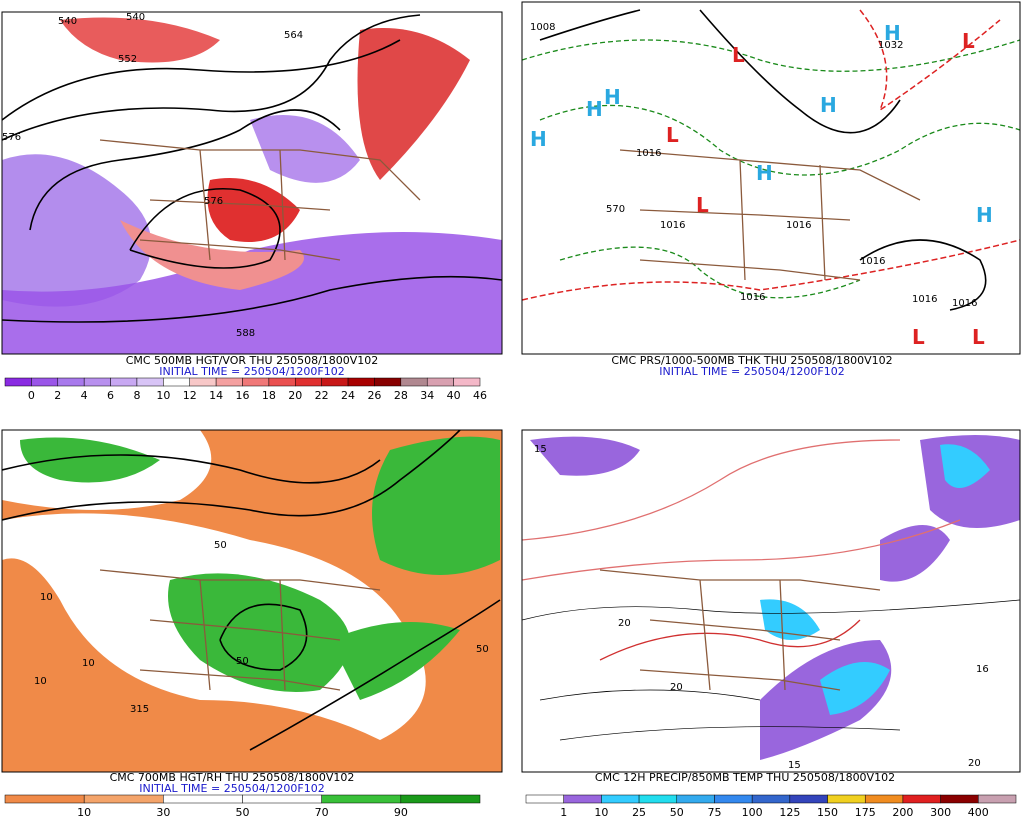 This screenshot has height=823, width=1024. I want to click on colorbar-label: 22, so click(322, 395).